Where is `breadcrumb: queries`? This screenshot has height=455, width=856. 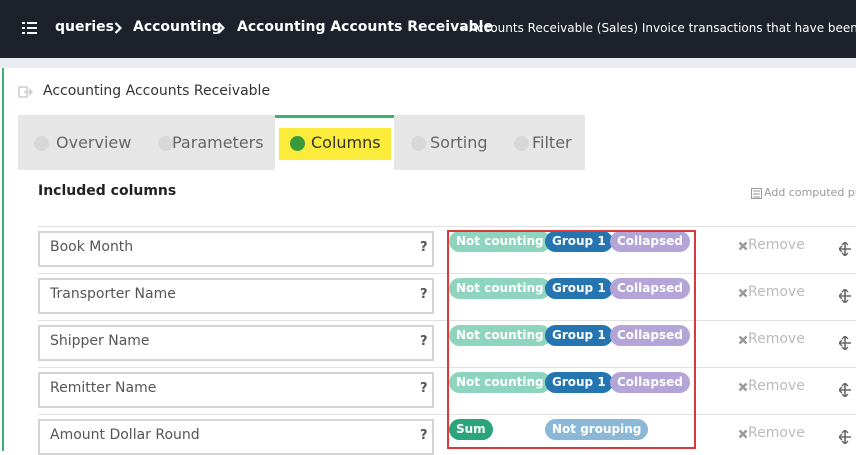 breadcrumb: queries is located at coordinates (85, 27).